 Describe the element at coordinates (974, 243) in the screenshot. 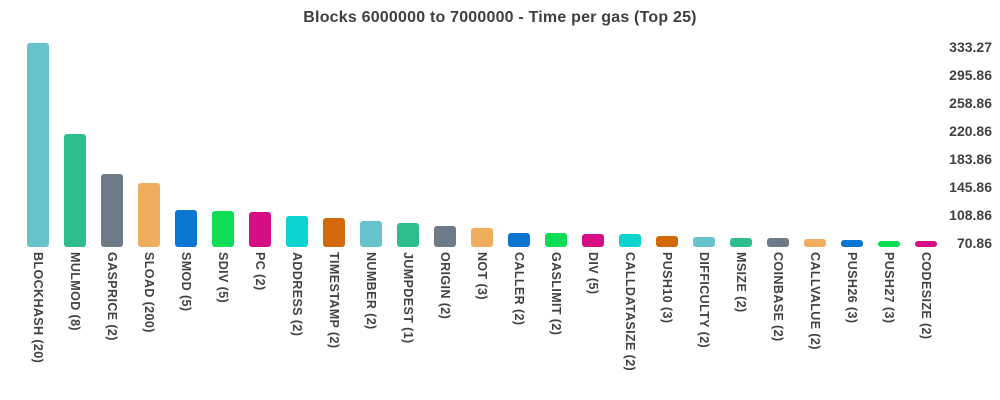

I see `y-tick-label: 70.86` at that location.